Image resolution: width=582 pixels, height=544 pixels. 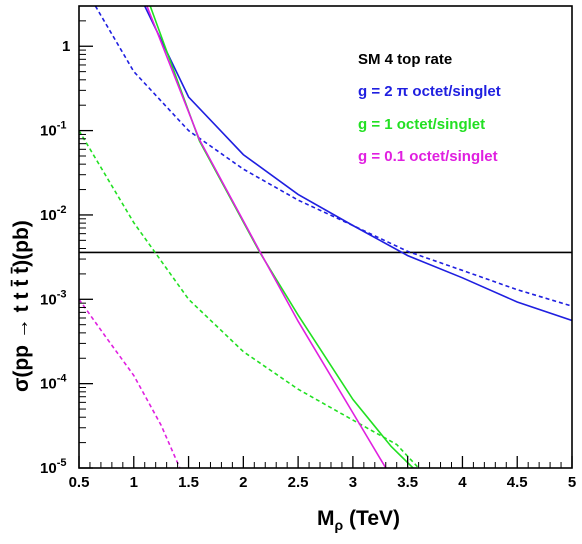 What do you see at coordinates (62, 379) in the screenshot?
I see `y-tick-exponent: -4` at bounding box center [62, 379].